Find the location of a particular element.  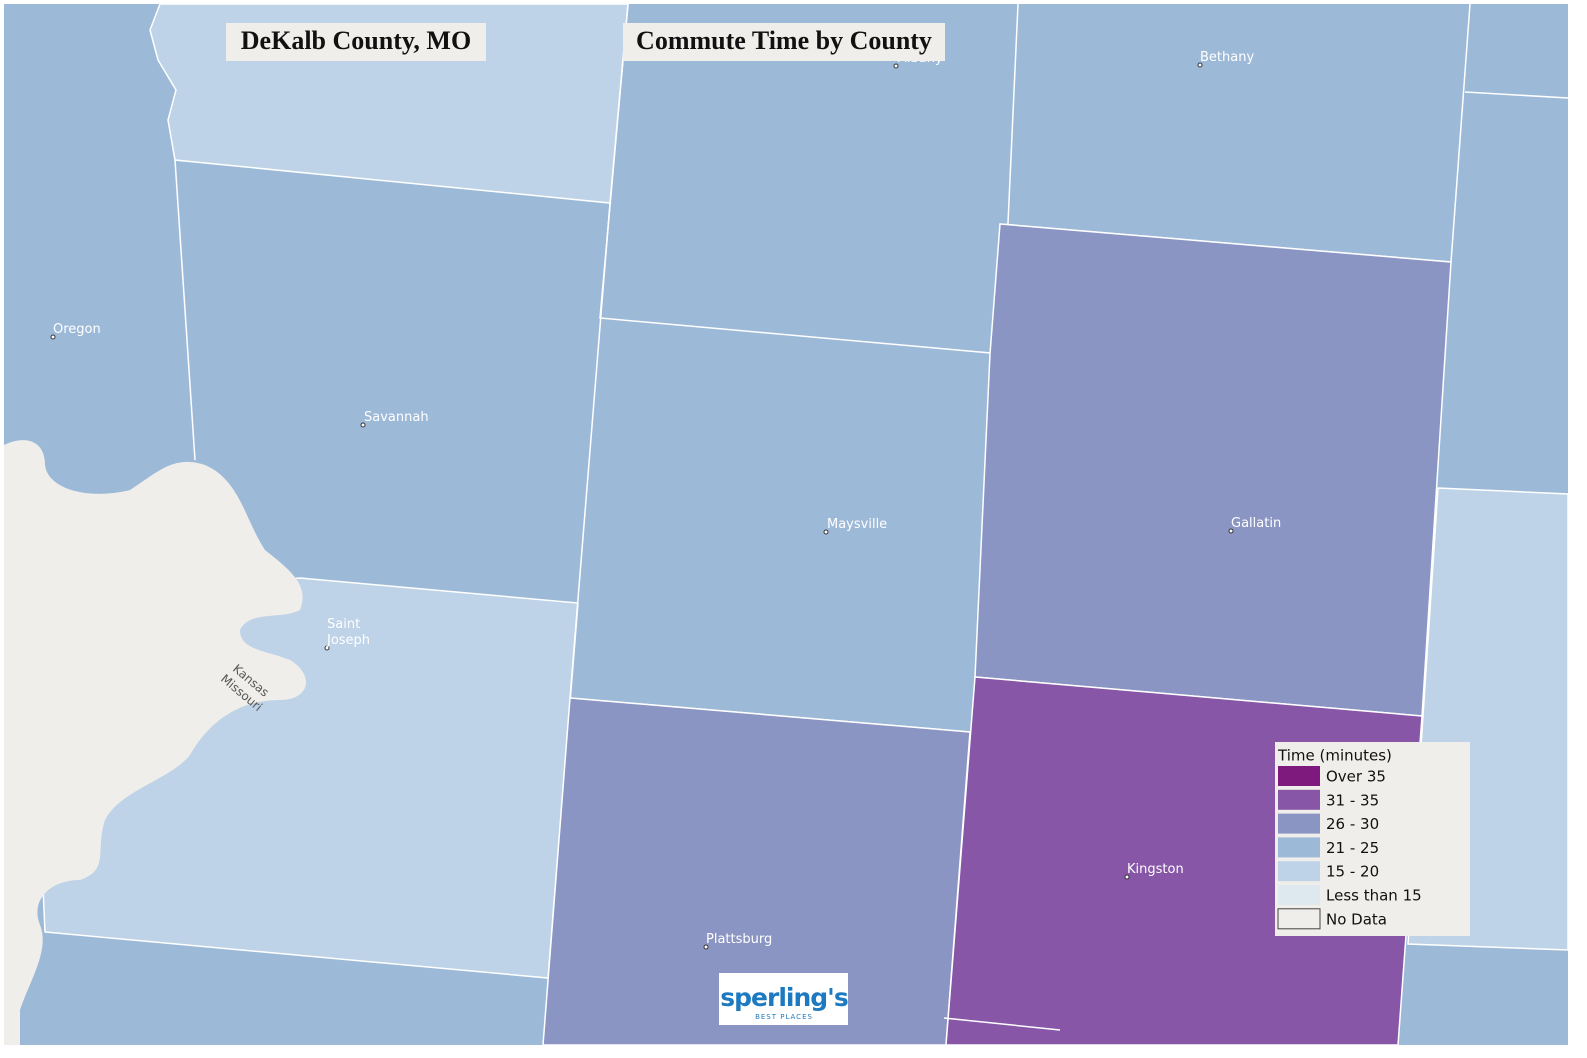

logo-name: sperling's is located at coordinates (784, 997).